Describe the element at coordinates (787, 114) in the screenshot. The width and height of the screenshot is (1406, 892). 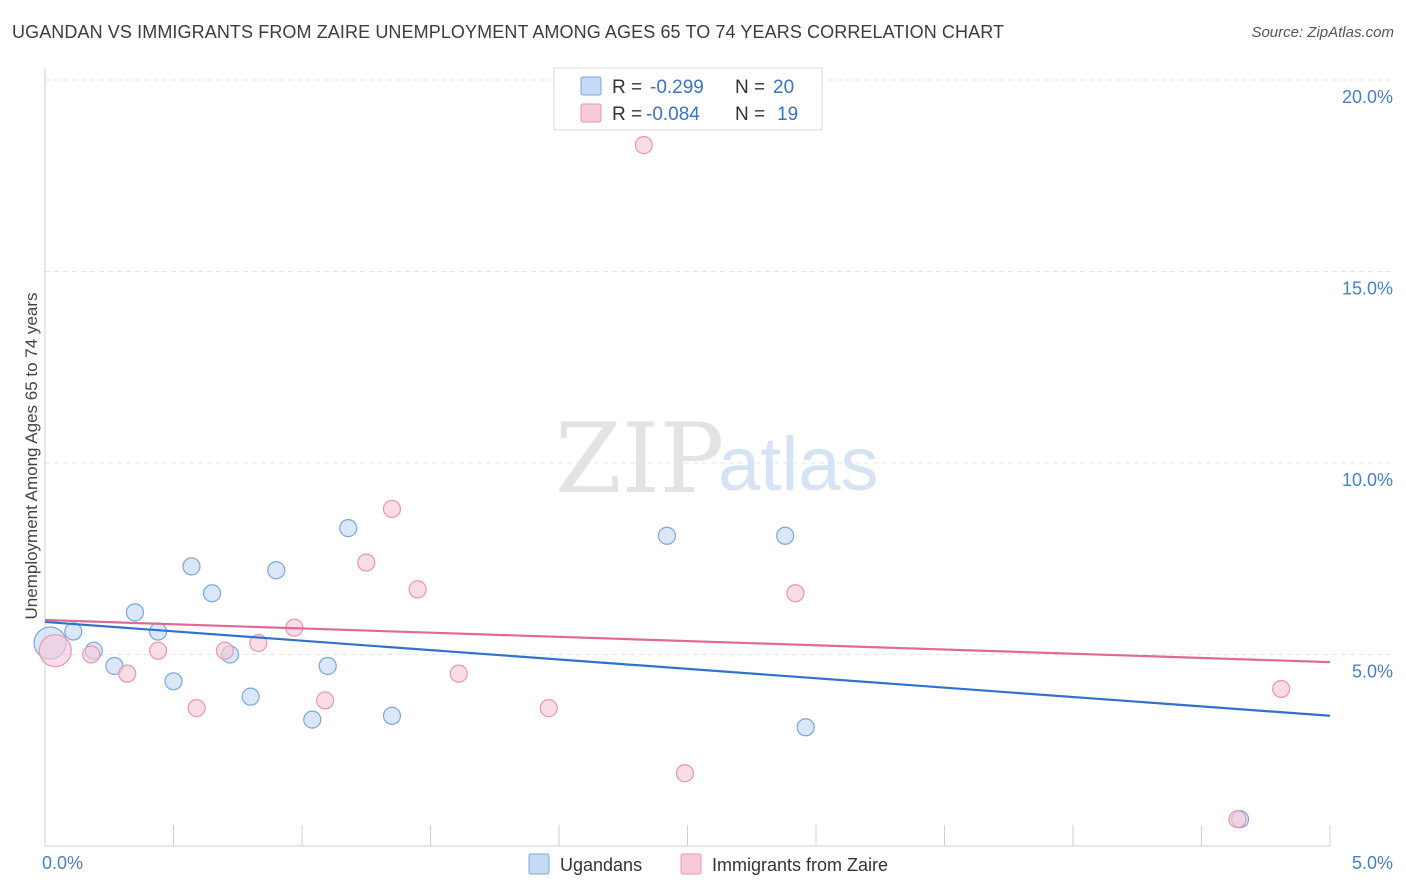
I see `legend-n-value-2: 19` at that location.